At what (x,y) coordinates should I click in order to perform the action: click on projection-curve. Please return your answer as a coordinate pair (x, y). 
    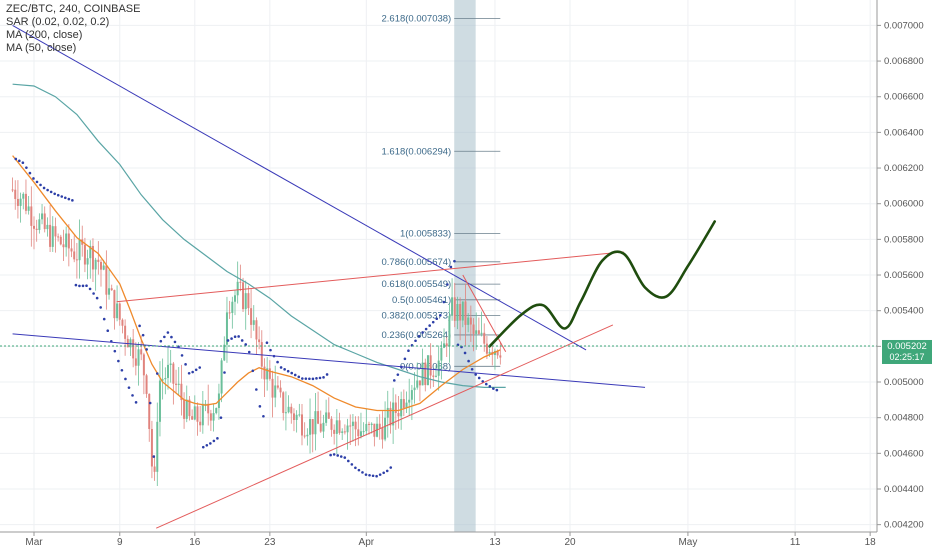
    Looking at the image, I should click on (602, 284).